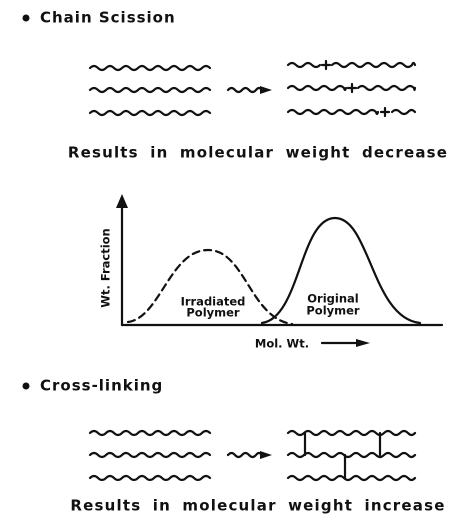 Image resolution: width=474 pixels, height=527 pixels. What do you see at coordinates (257, 506) in the screenshot?
I see `caption: Results in molecular weight increase` at bounding box center [257, 506].